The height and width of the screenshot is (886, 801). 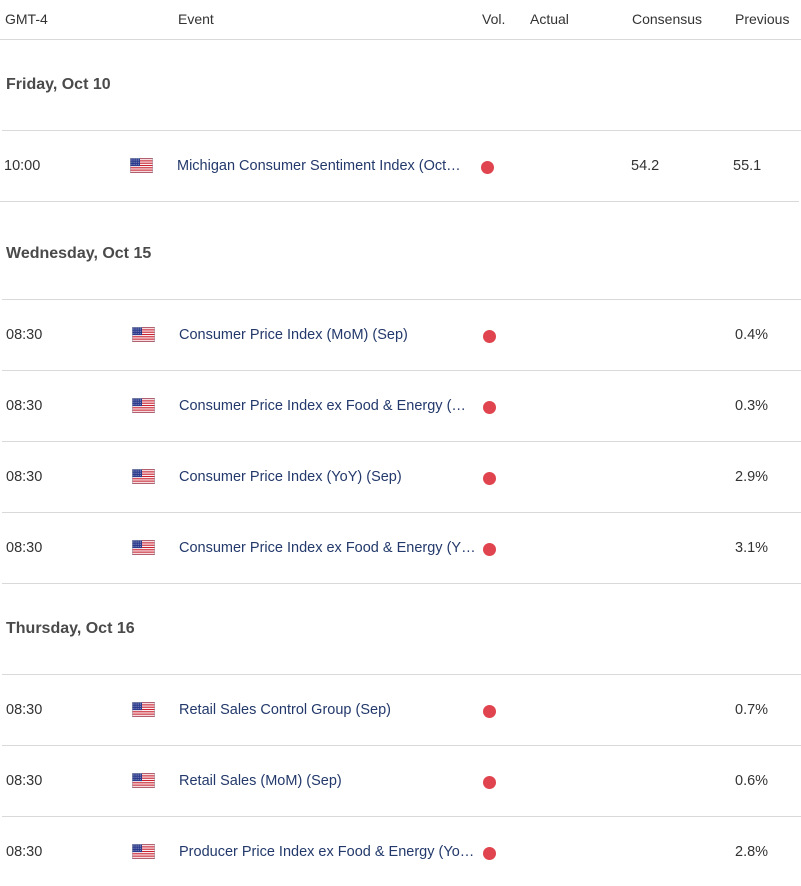 What do you see at coordinates (70, 628) in the screenshot?
I see `day-label: Thursday, Oct 16` at bounding box center [70, 628].